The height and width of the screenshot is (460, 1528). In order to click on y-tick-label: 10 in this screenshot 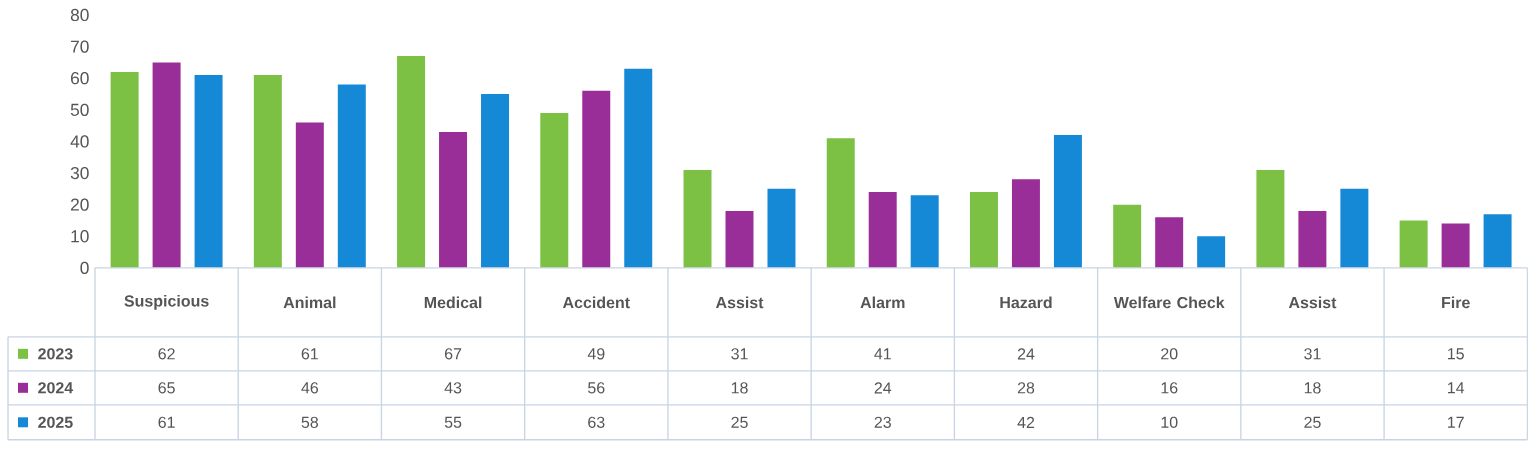, I will do `click(80, 236)`.